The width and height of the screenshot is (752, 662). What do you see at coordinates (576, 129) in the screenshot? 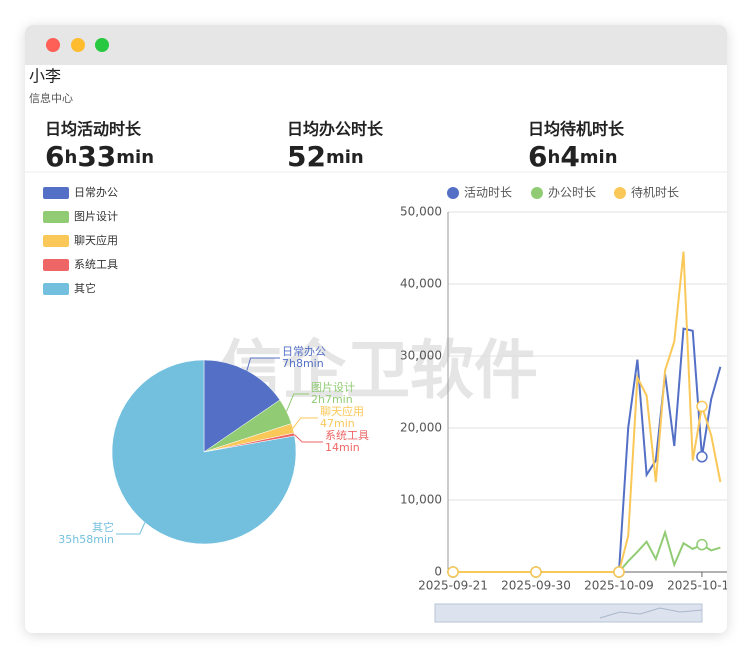
I see `stat-label: 日均待机时长` at bounding box center [576, 129].